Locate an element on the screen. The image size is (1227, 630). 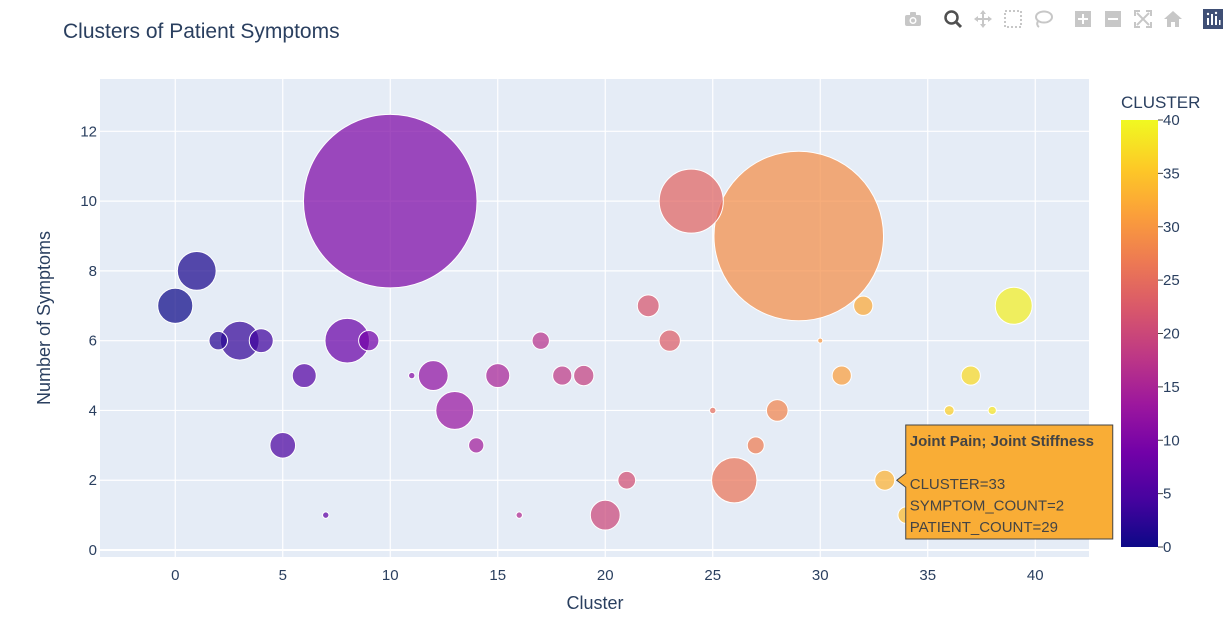
colorbar-tick-label: 20 is located at coordinates (1171, 334).